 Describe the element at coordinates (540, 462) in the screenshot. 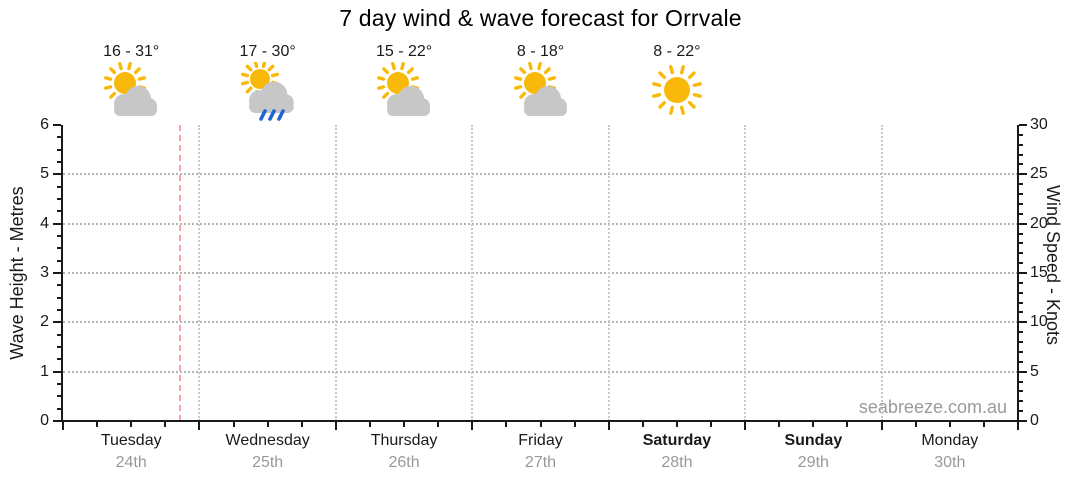

I see `x-axis-day-date: 27th` at that location.